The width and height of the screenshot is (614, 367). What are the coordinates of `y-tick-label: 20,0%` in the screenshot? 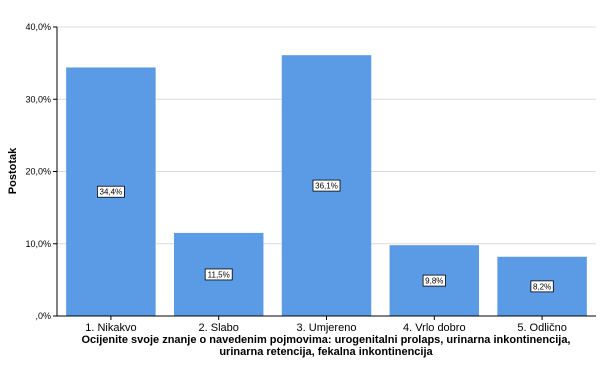 It's located at (38, 172).